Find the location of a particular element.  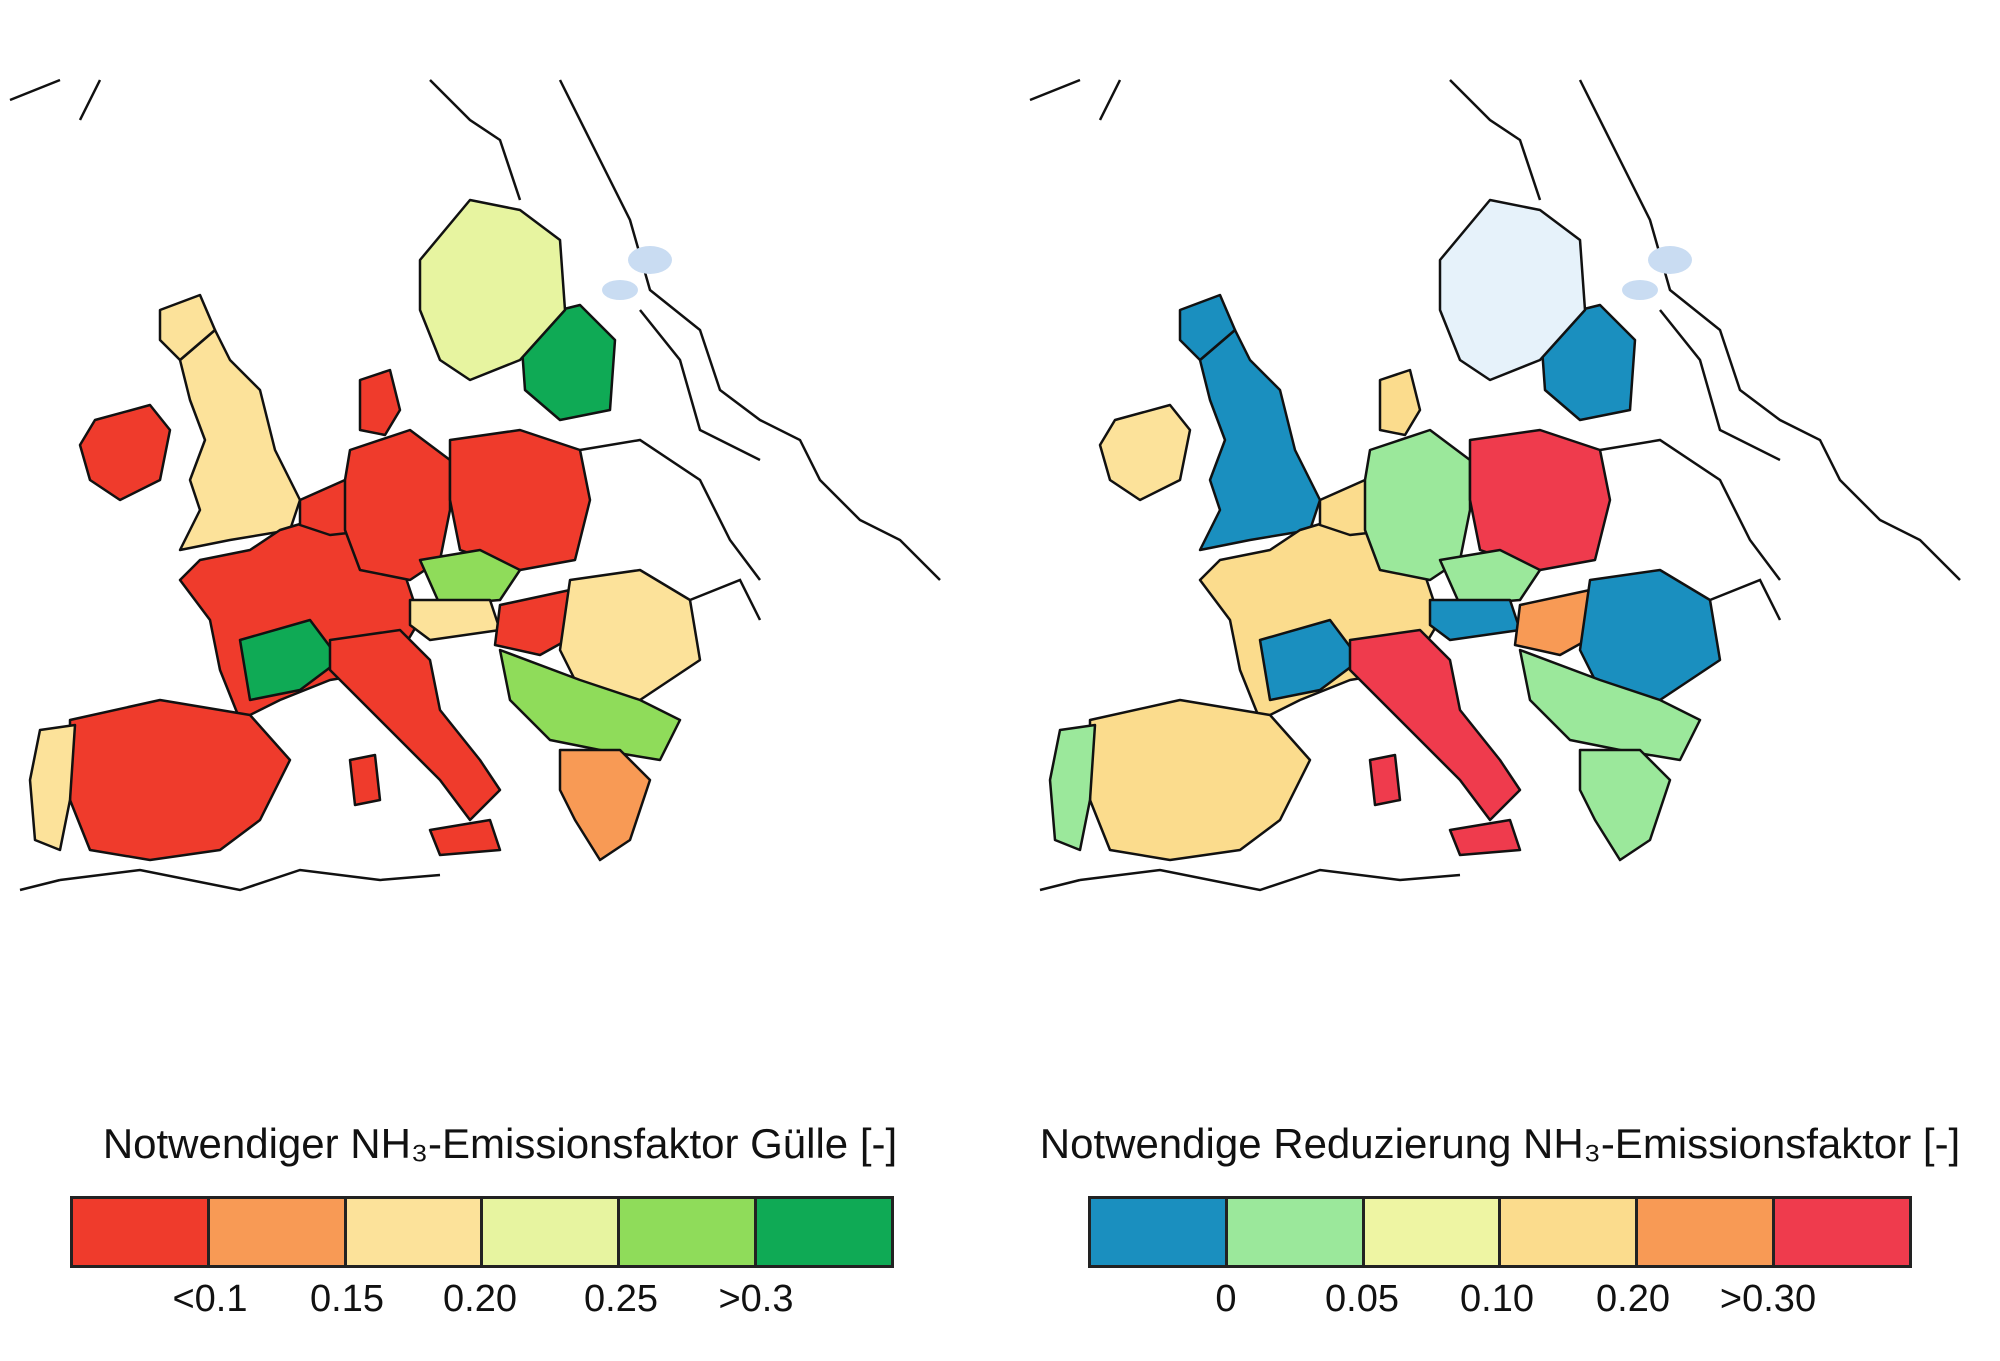

legend-ticks-left: <0.1 0.15 0.20 0.25 >0.3 is located at coordinates (500, 1298).